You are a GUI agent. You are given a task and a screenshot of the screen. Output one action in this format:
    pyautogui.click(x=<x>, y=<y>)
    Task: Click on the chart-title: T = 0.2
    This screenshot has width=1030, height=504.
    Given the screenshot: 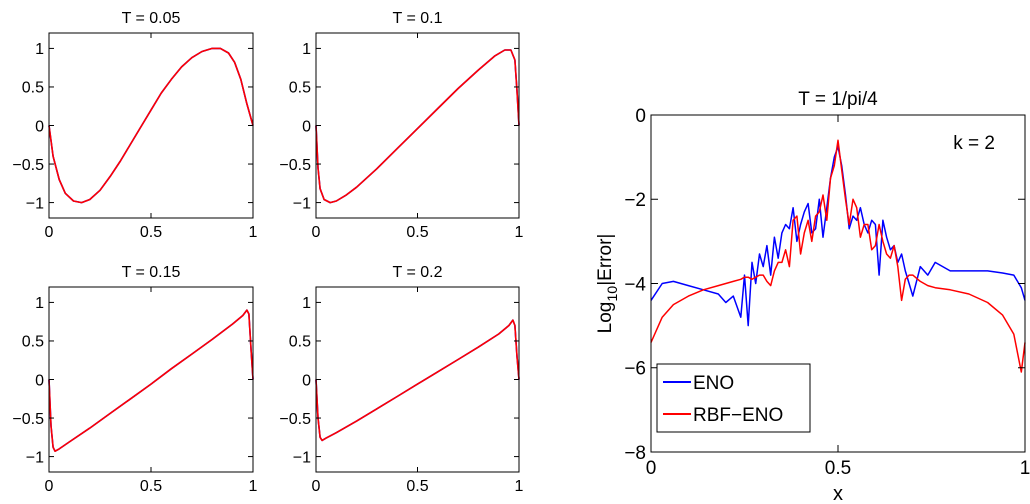 What is the action you would take?
    pyautogui.click(x=418, y=272)
    